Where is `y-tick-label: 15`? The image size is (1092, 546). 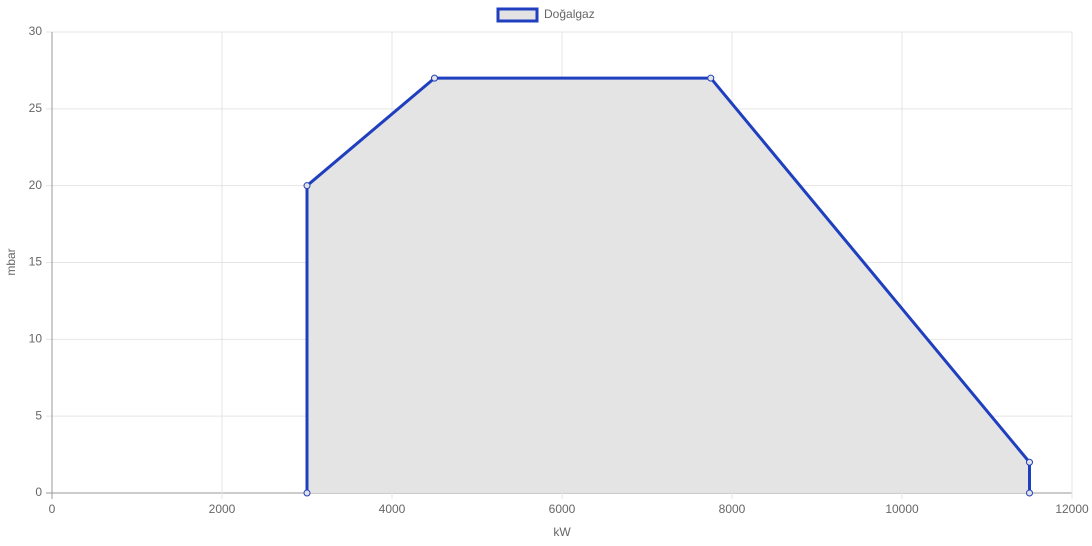
y-tick-label: 15 is located at coordinates (36, 262).